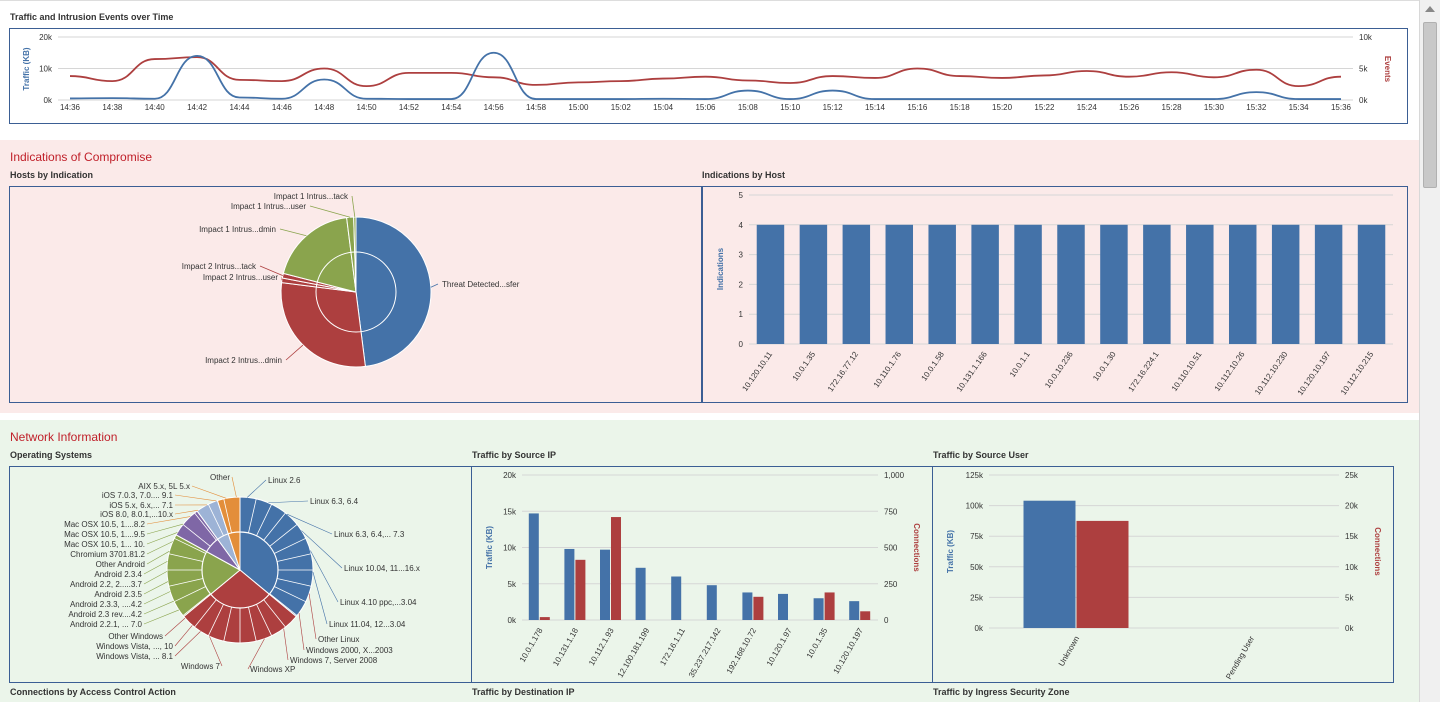  I want to click on os-label-left: Mac OSX 10.5, 1....8.2, so click(104, 524).